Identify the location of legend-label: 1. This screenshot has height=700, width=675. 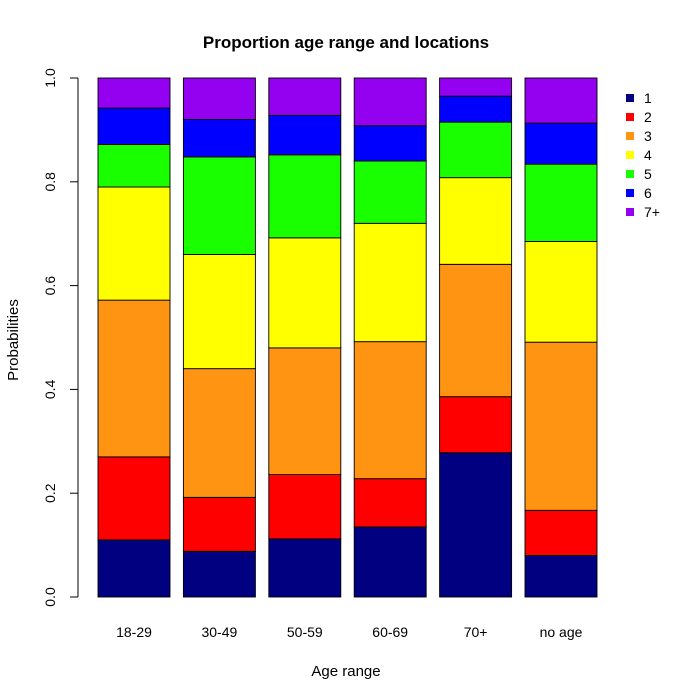
(648, 98).